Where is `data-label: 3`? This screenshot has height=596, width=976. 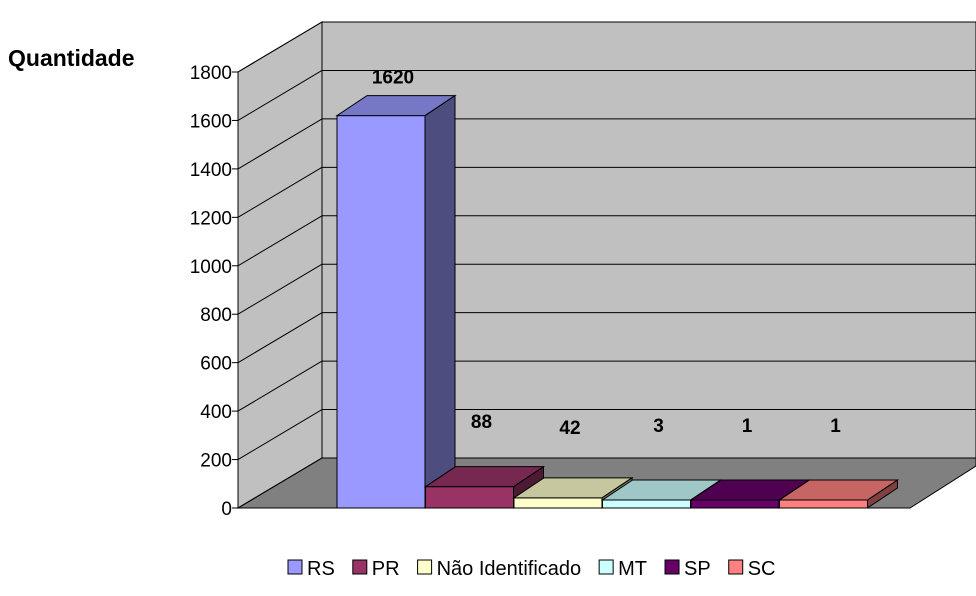
data-label: 3 is located at coordinates (658, 426).